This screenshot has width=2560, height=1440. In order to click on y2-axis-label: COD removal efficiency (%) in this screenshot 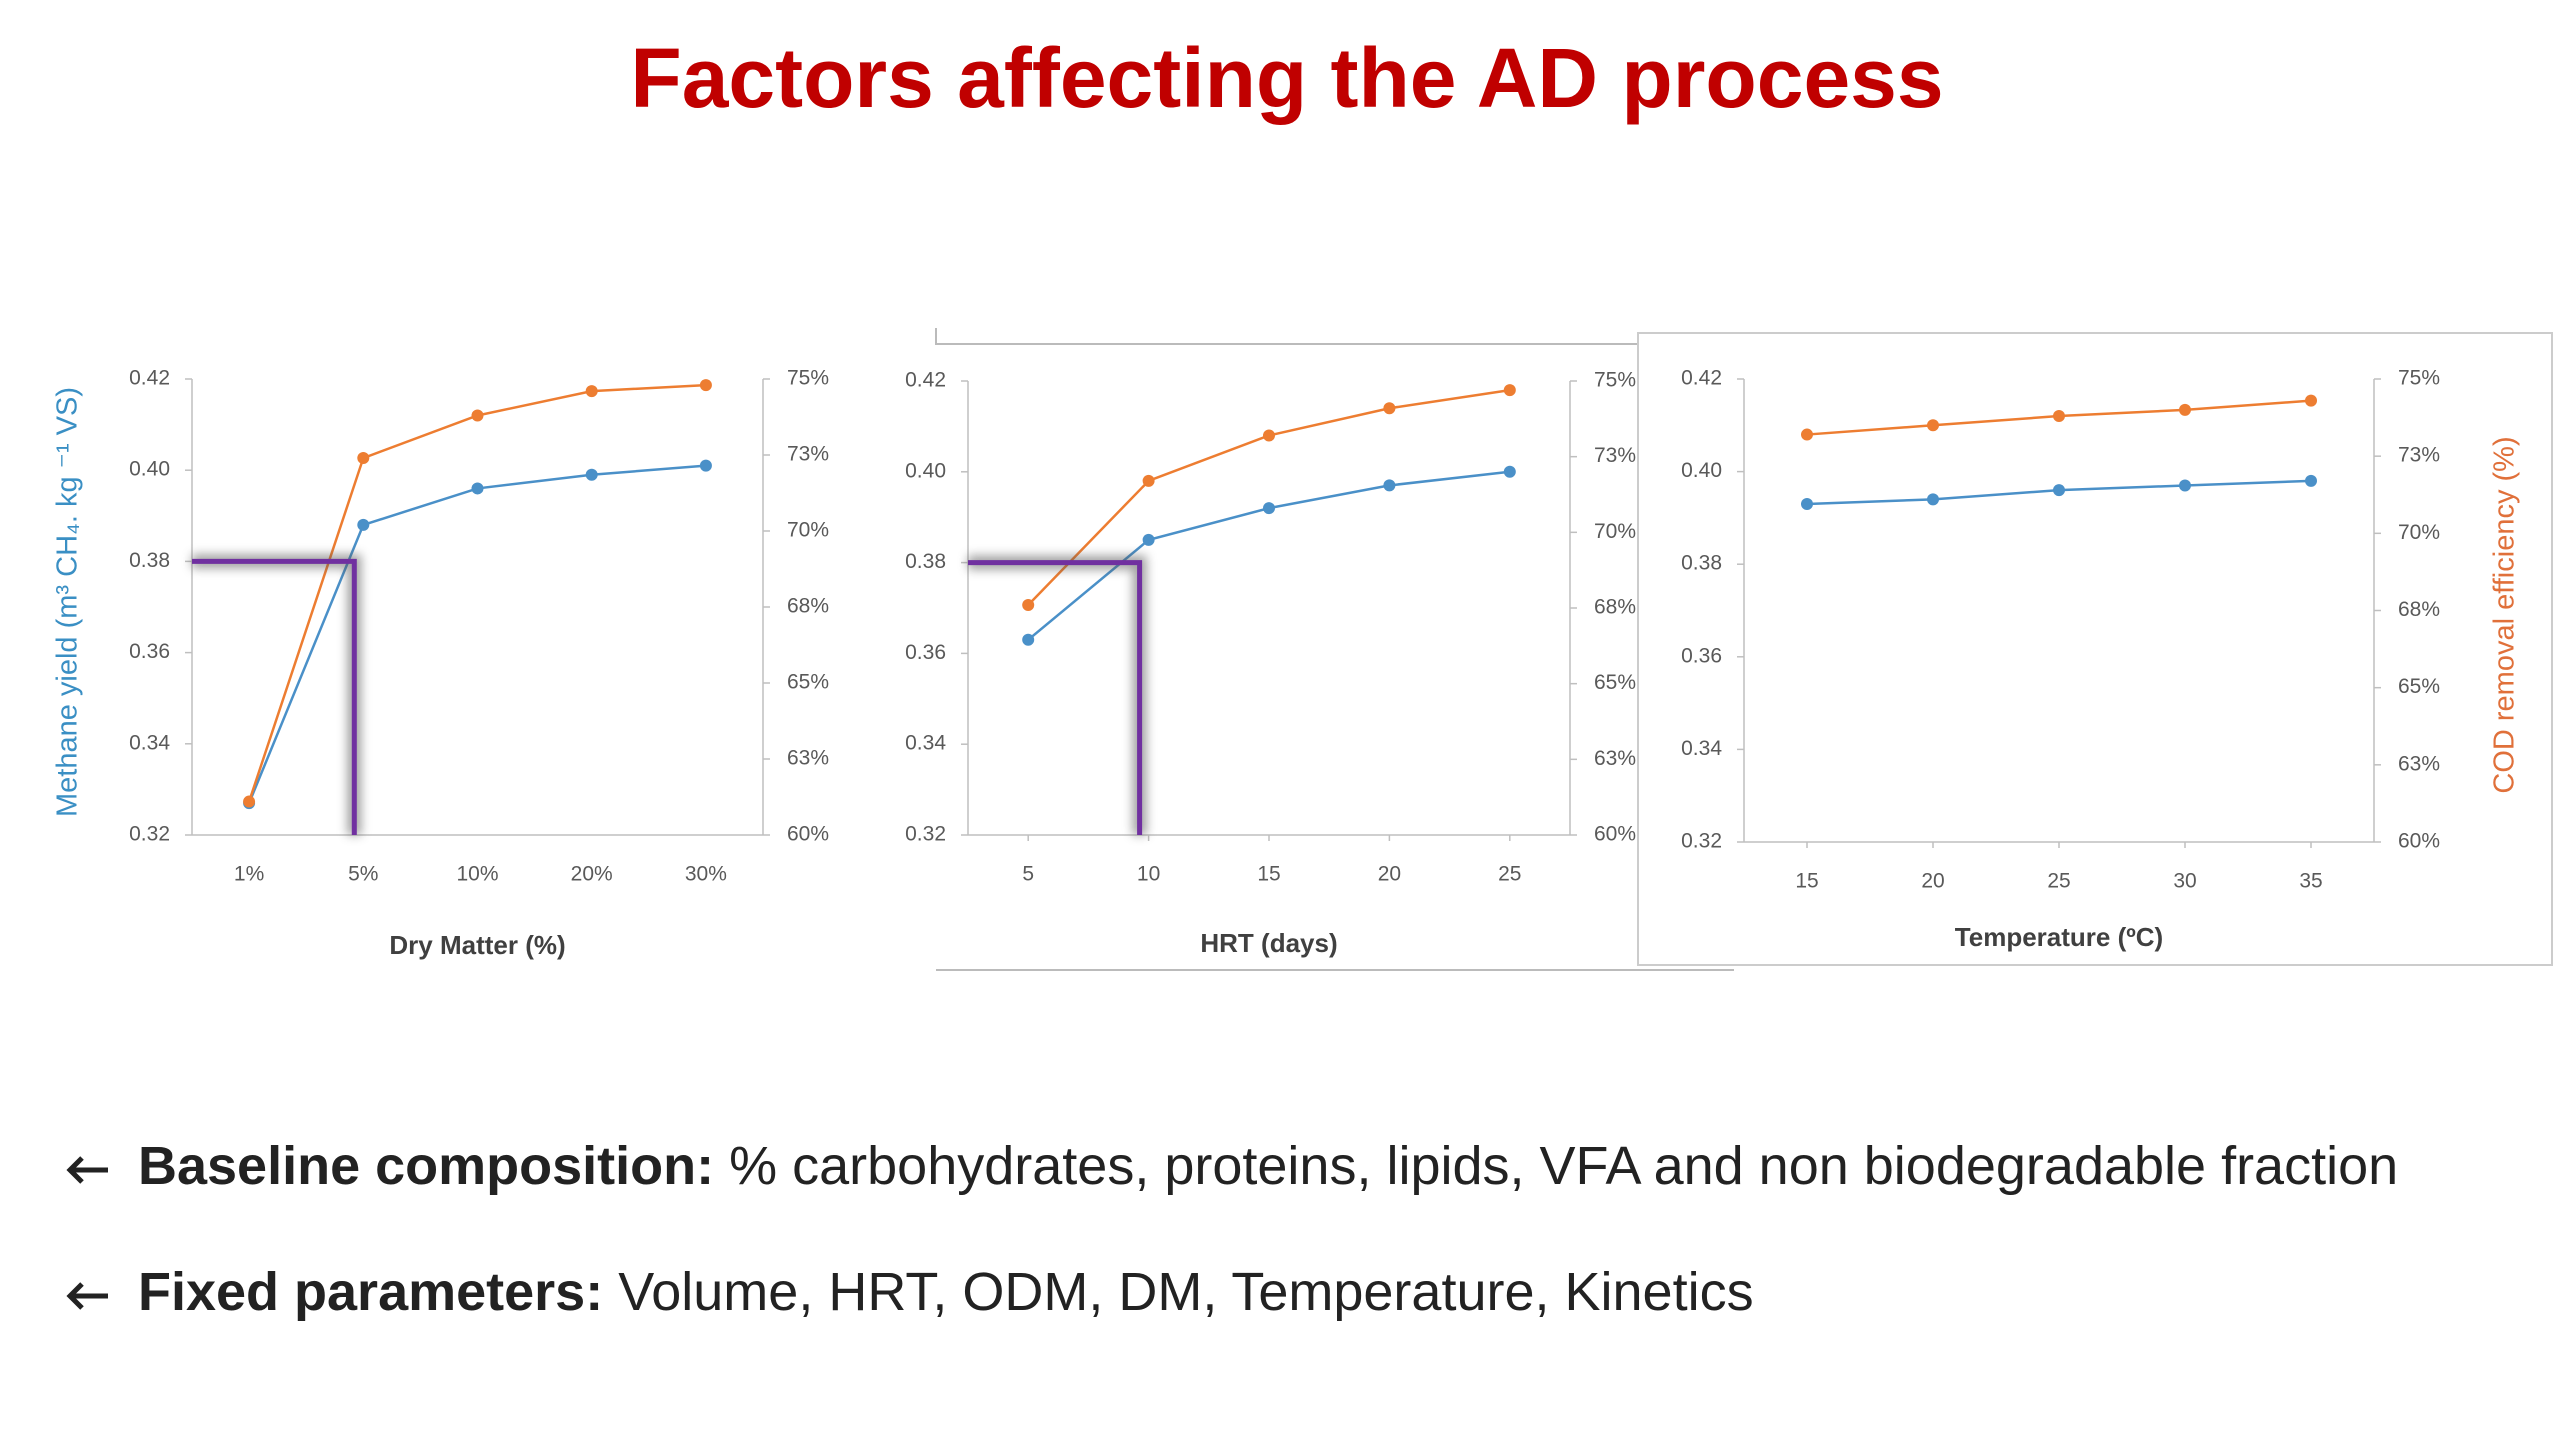, I will do `click(2505, 614)`.